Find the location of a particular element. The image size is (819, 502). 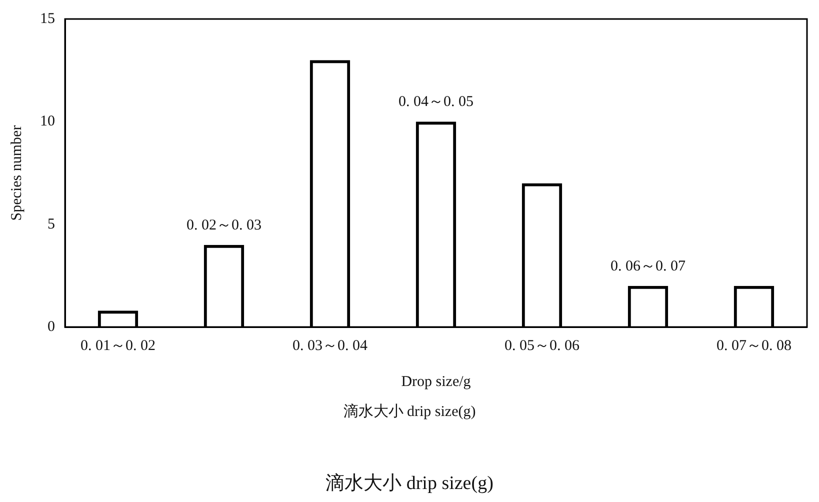

y-tick-label: 15 is located at coordinates (47, 18).